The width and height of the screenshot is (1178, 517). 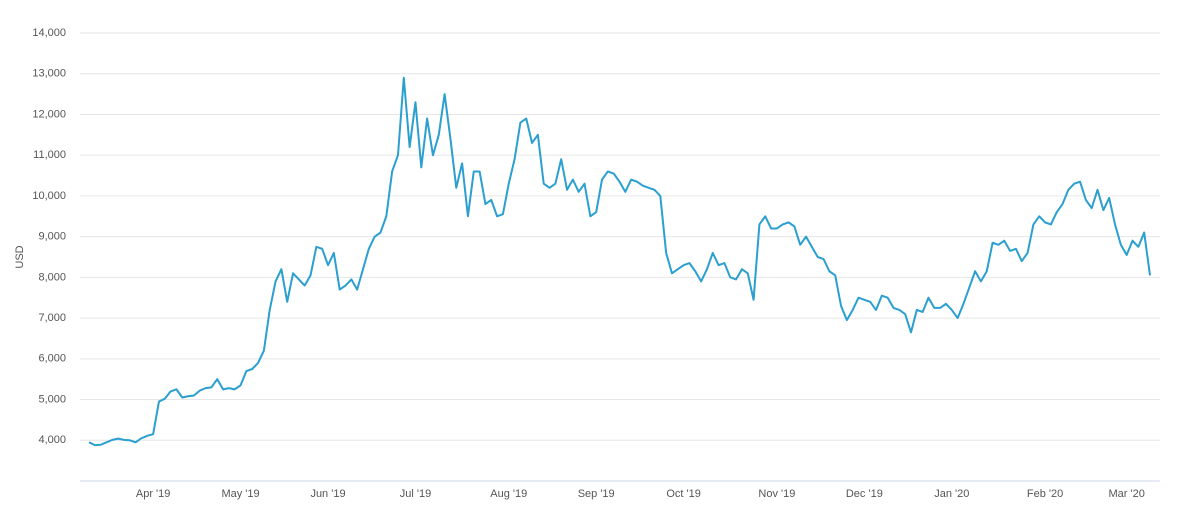 What do you see at coordinates (20, 256) in the screenshot?
I see `y-axis-label: USD` at bounding box center [20, 256].